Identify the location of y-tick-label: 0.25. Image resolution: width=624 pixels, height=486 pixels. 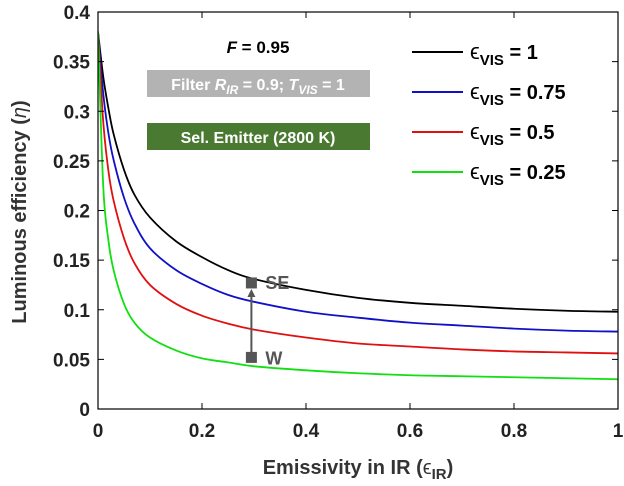
(71, 162).